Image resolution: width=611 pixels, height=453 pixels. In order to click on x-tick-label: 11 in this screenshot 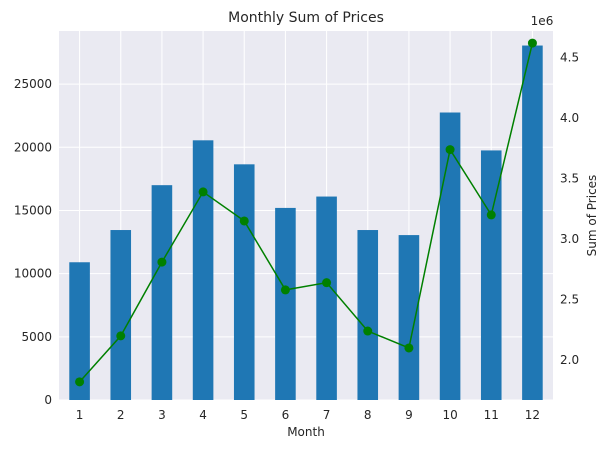, I will do `click(491, 415)`.